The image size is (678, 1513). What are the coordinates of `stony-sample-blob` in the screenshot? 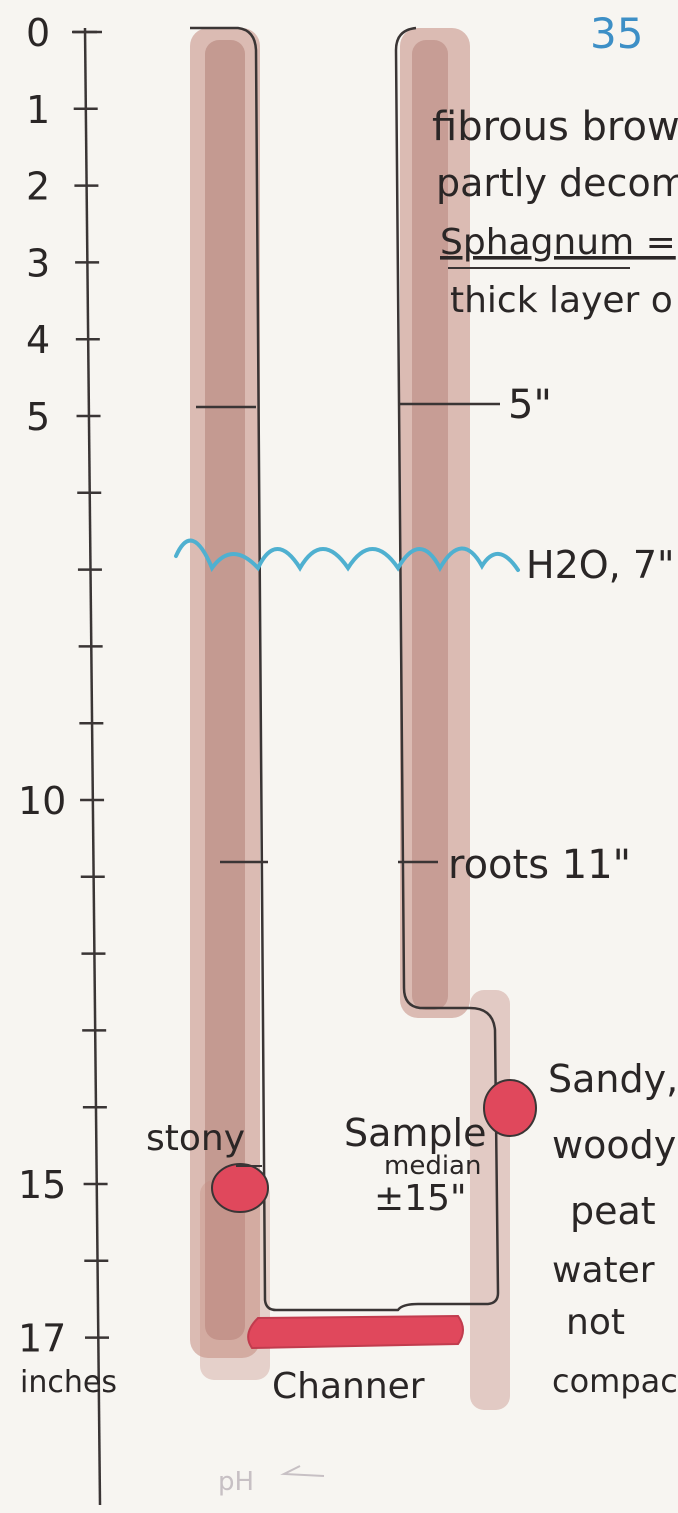 It's located at (240, 1188).